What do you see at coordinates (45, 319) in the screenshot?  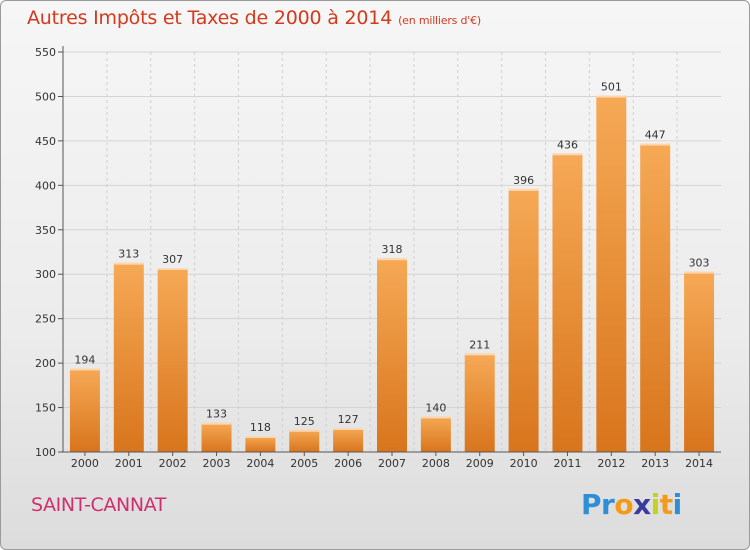 I see `y-tick-label: 250` at bounding box center [45, 319].